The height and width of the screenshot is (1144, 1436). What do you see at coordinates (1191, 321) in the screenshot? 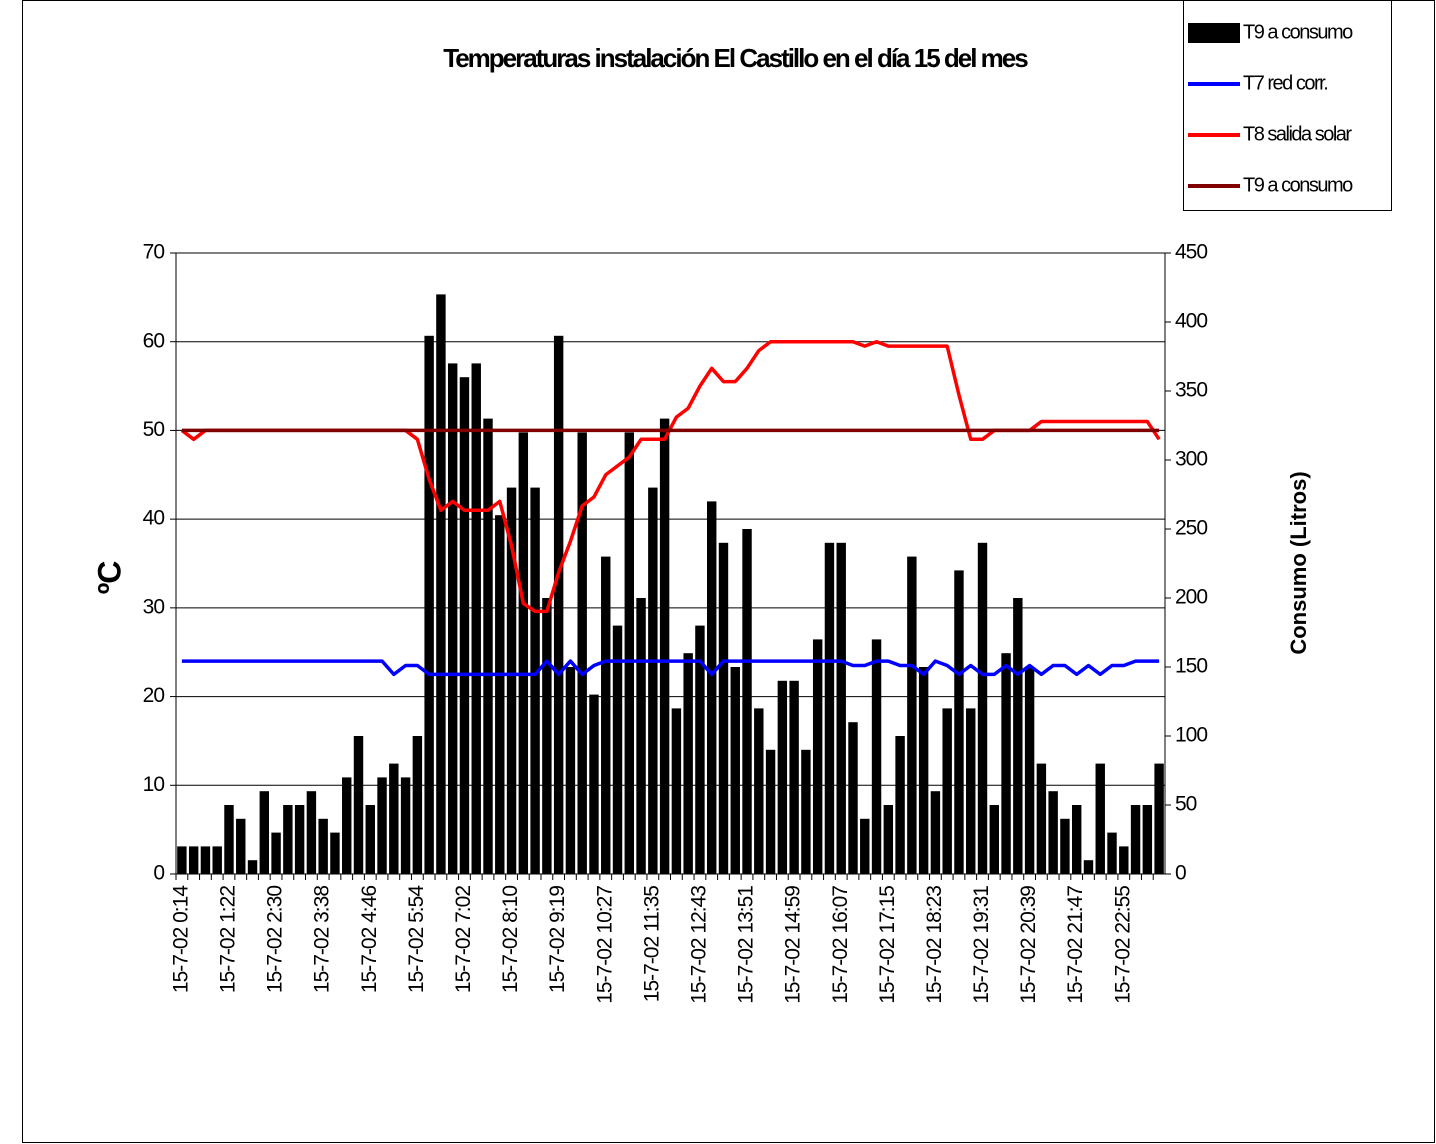
I see `y2-tick-label: 400` at bounding box center [1191, 321].